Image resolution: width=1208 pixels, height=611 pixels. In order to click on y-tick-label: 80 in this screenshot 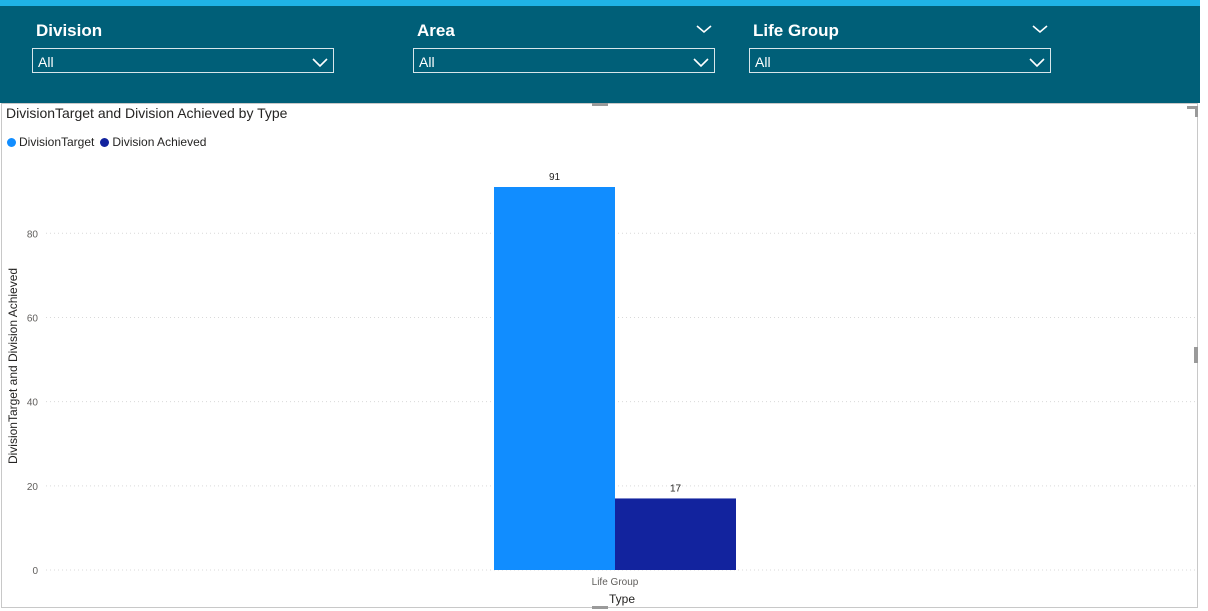, I will do `click(33, 234)`.